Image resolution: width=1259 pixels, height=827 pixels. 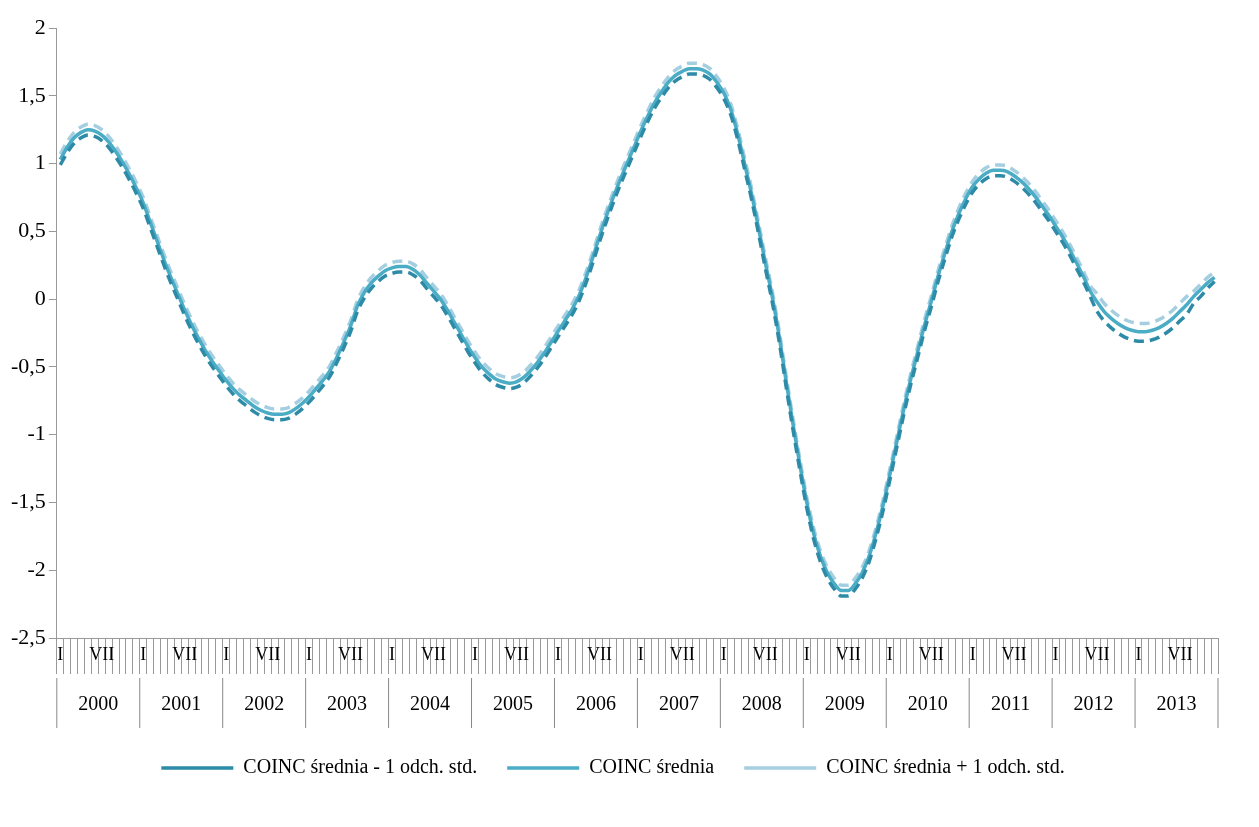 What do you see at coordinates (36, 433) in the screenshot?
I see `y-tick-label: -1` at bounding box center [36, 433].